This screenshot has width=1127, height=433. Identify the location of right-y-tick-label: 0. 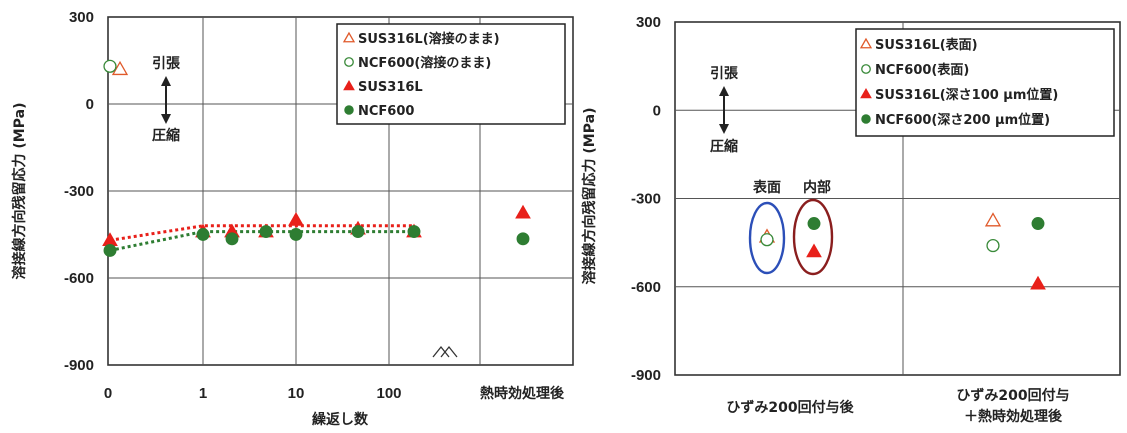
(657, 110).